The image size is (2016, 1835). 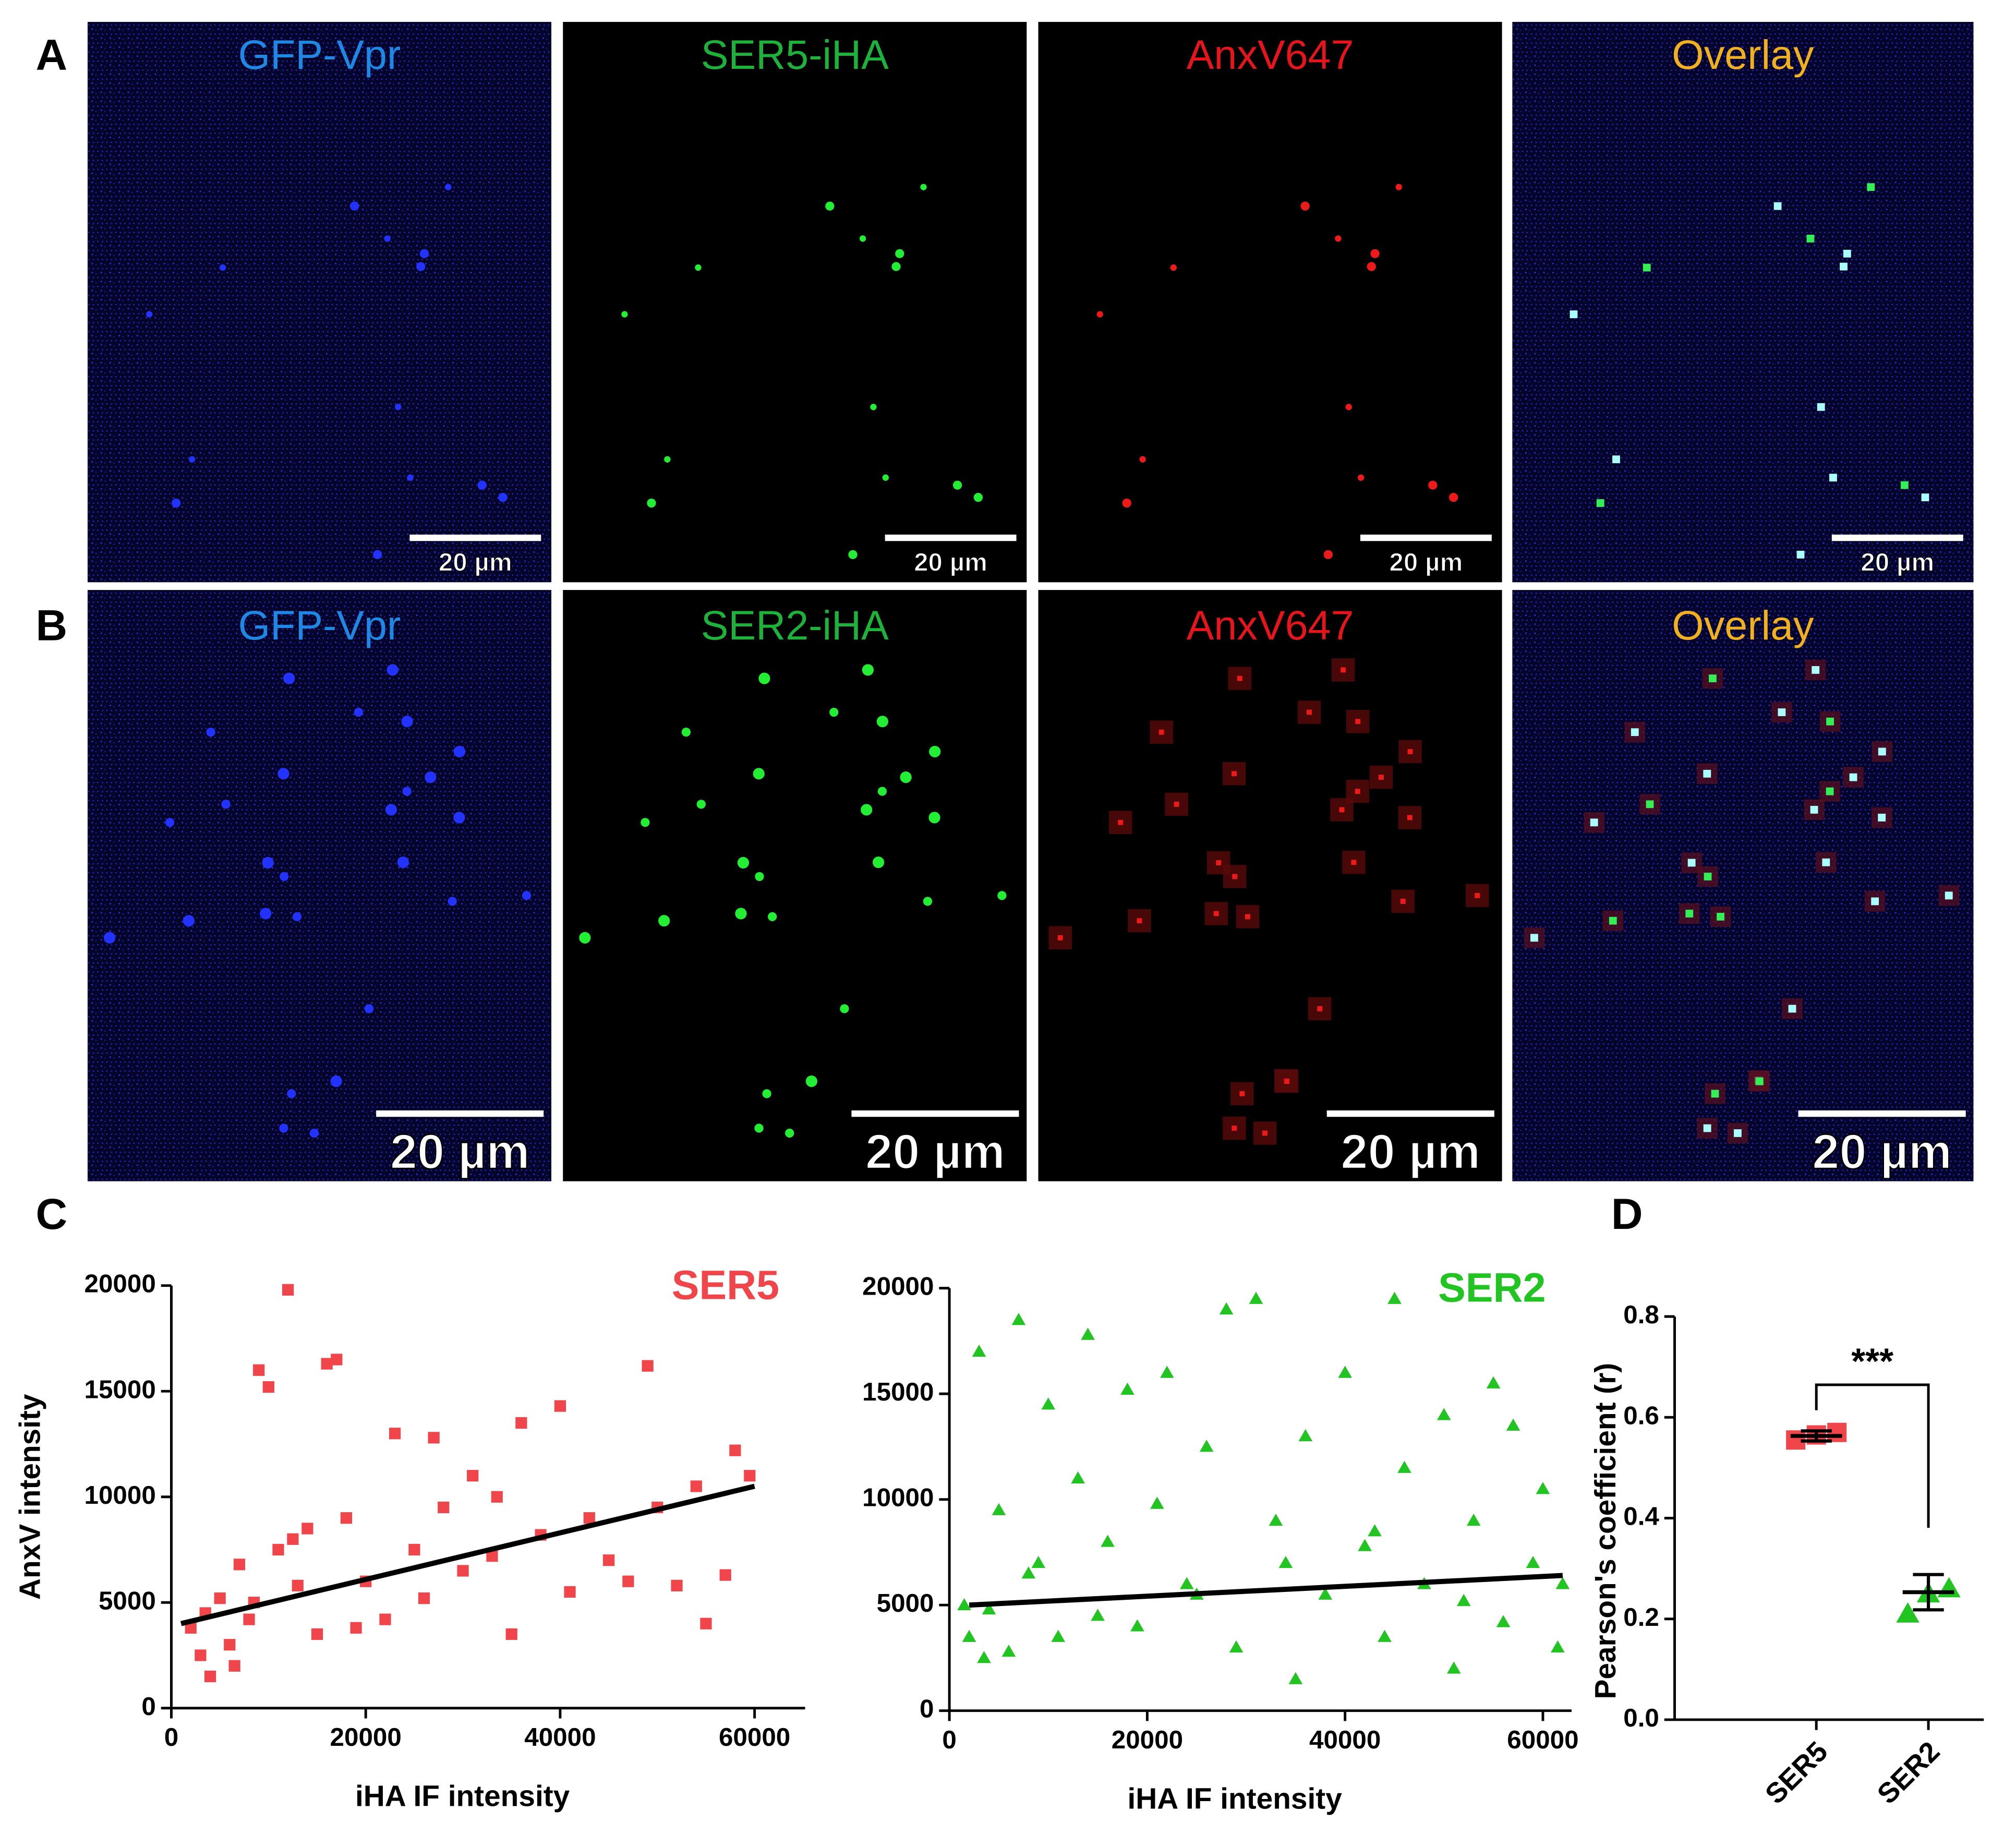 I want to click on y-tick-label: 20000, so click(x=120, y=1284).